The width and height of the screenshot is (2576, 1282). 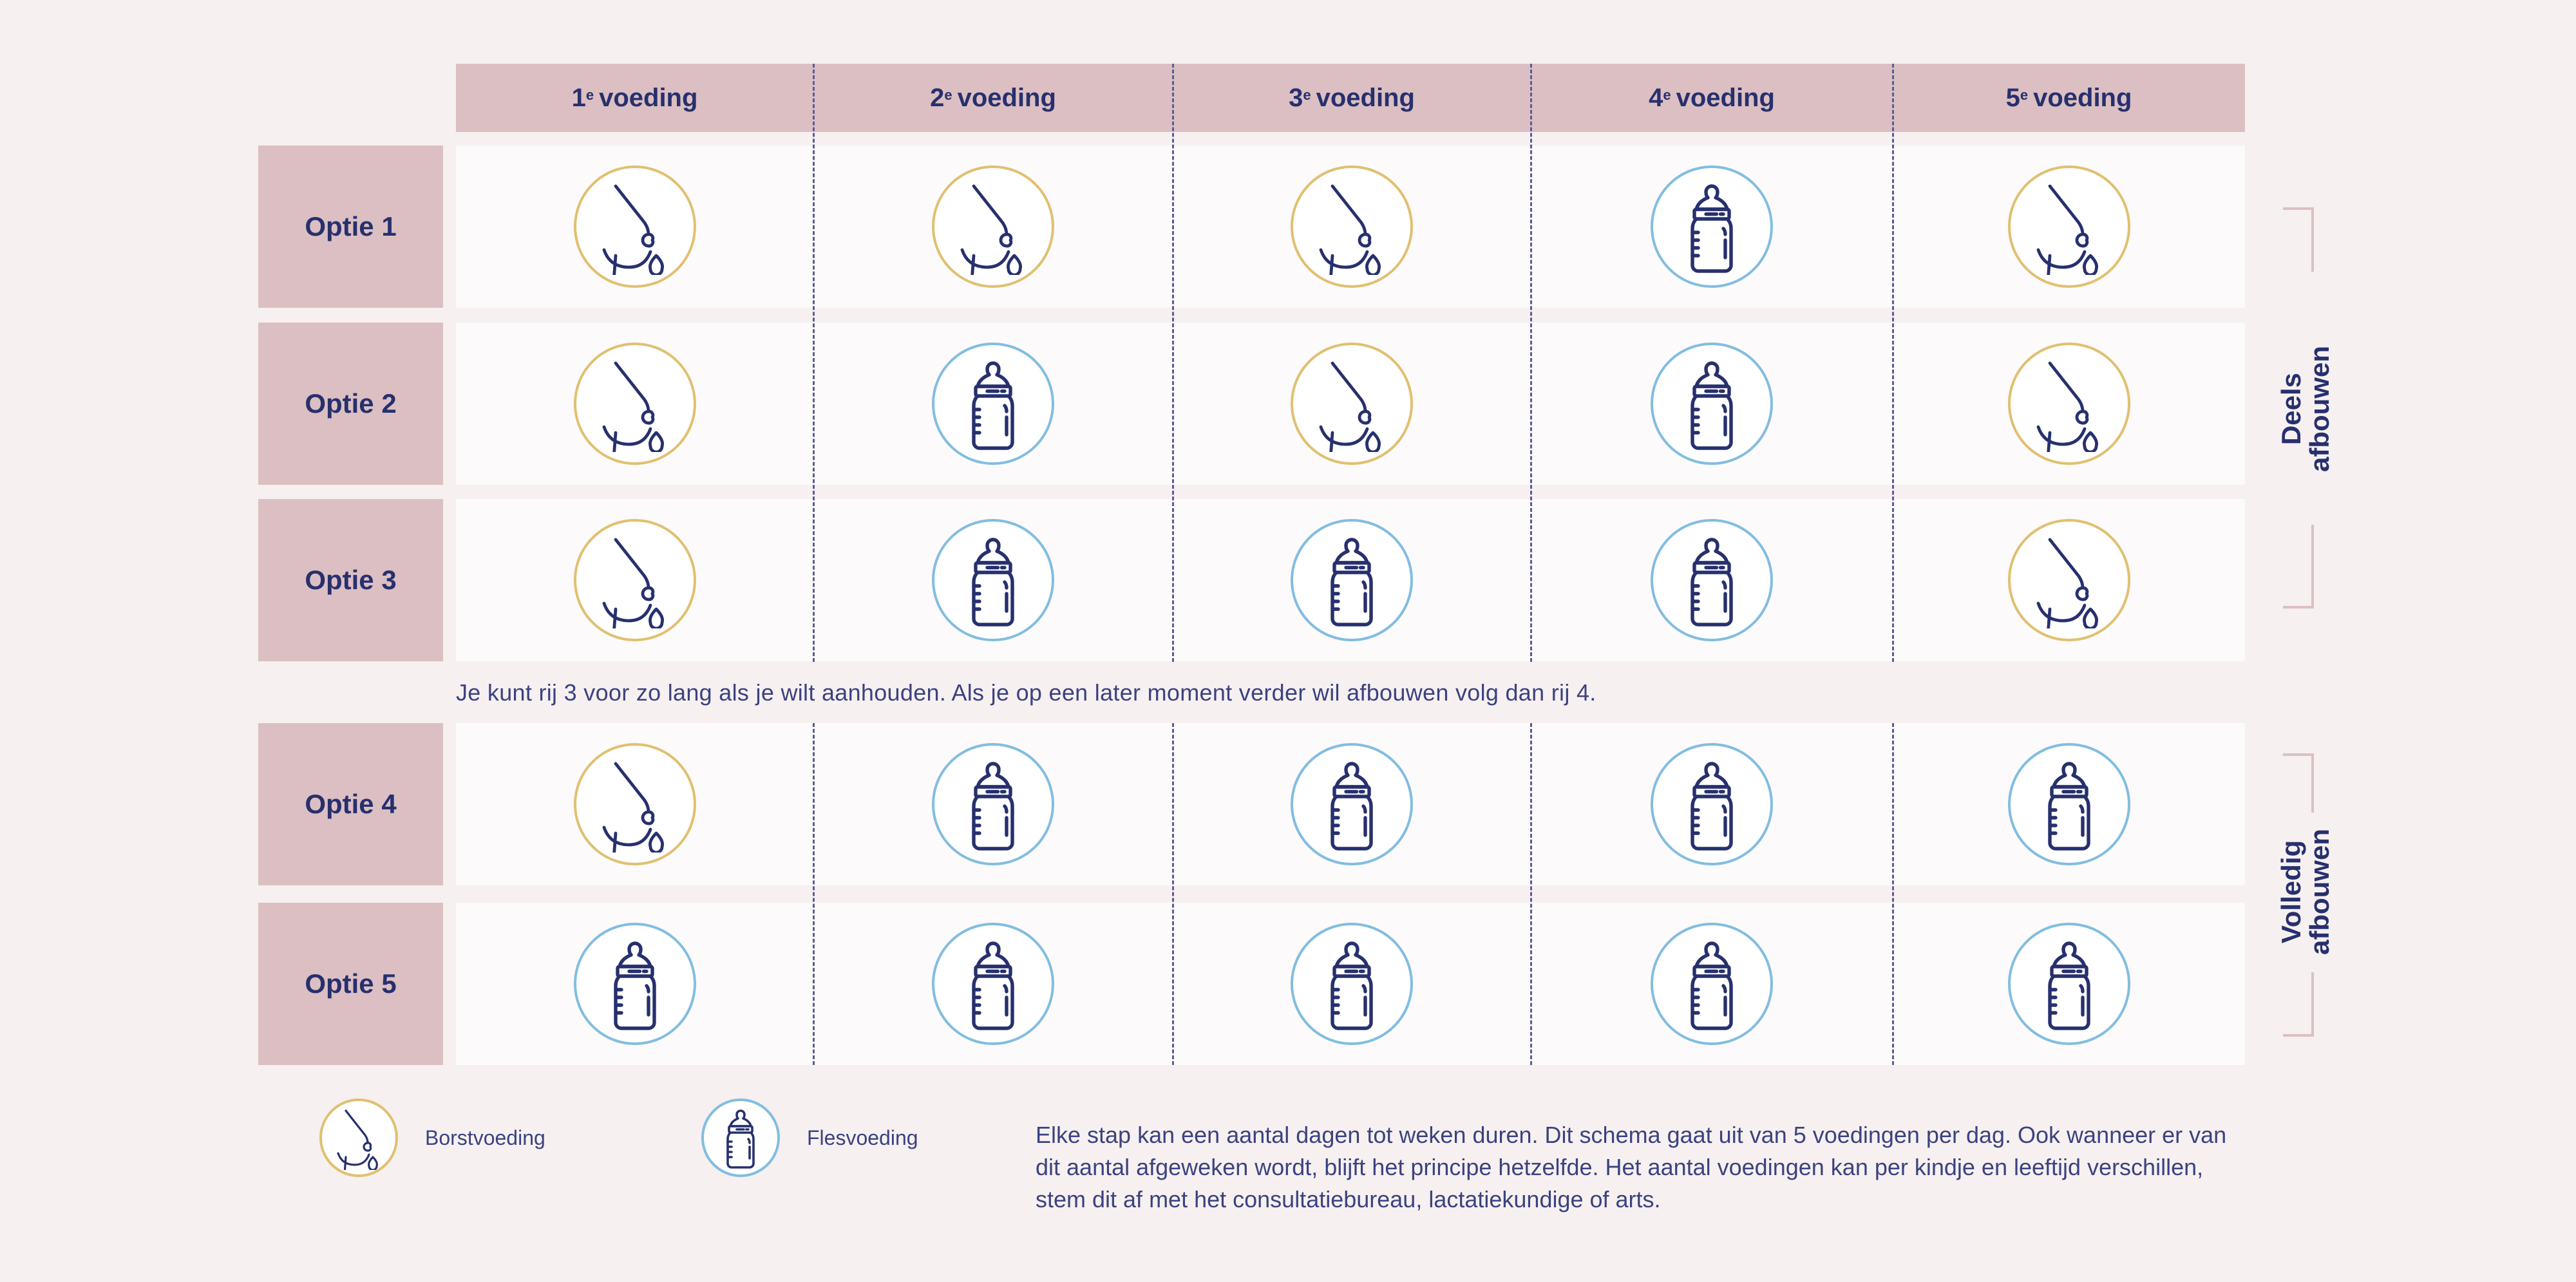 What do you see at coordinates (635, 97) in the screenshot?
I see `column-header-1: 1 e voeding` at bounding box center [635, 97].